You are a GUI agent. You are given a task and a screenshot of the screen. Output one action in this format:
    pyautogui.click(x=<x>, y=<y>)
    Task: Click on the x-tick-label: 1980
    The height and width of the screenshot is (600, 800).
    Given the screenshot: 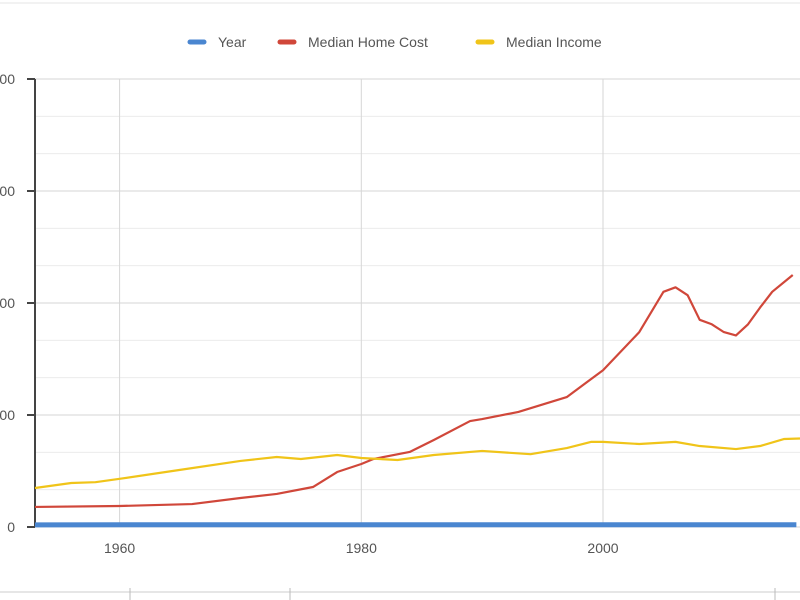 What is the action you would take?
    pyautogui.click(x=361, y=548)
    